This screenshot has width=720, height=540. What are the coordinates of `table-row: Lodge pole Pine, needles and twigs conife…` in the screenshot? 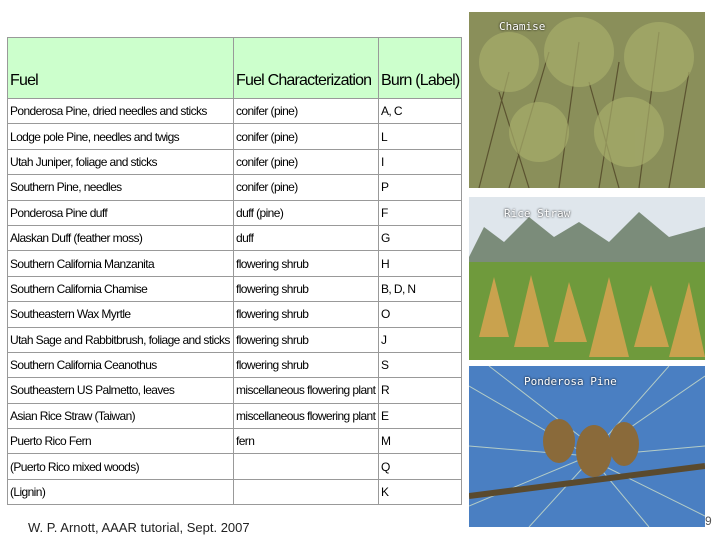 It's located at (235, 136).